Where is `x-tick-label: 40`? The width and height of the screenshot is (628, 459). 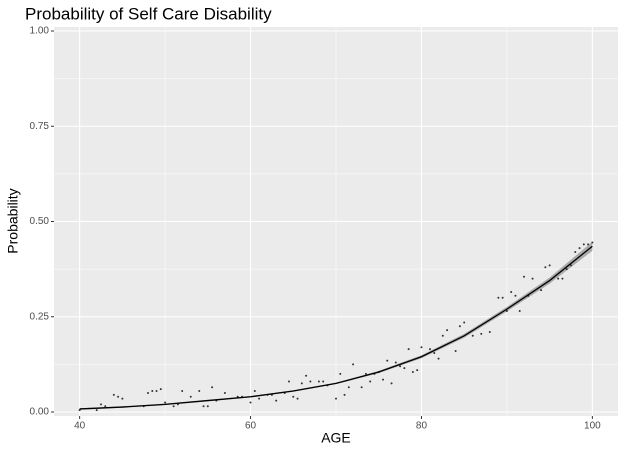 x-tick-label: 40 is located at coordinates (80, 426).